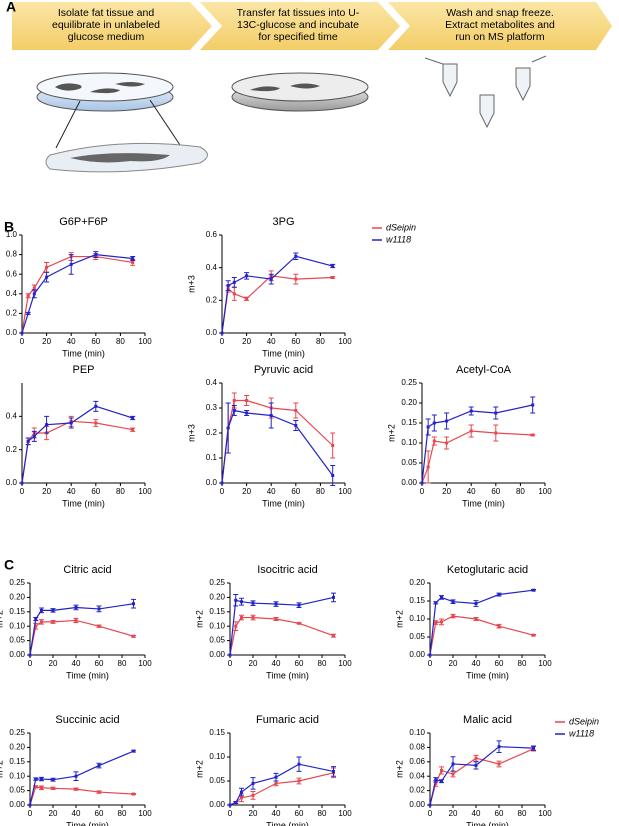 This screenshot has height=826, width=619. I want to click on y-tick-label: 0.3, so click(212, 407).